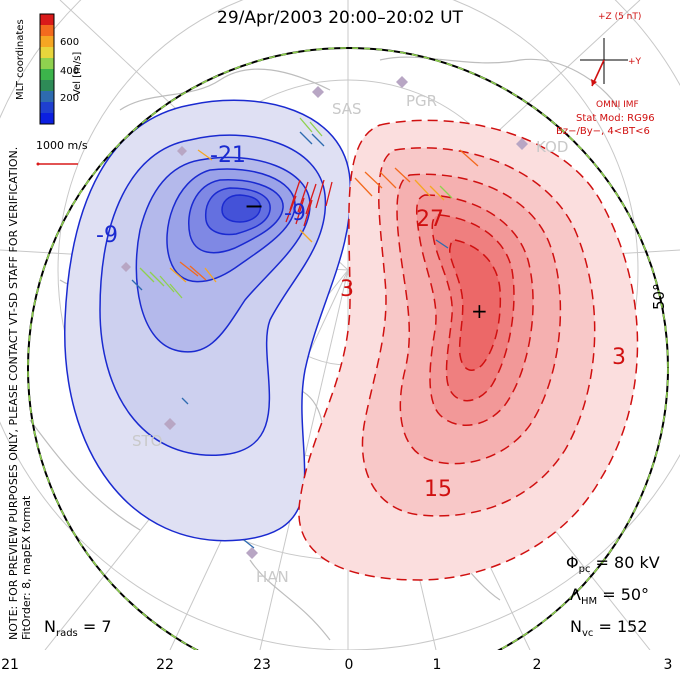 The image size is (680, 674). Describe the element at coordinates (603, 131) in the screenshot. I see `imf-condition-label: Bz−/By−, 4<BT<6` at that location.